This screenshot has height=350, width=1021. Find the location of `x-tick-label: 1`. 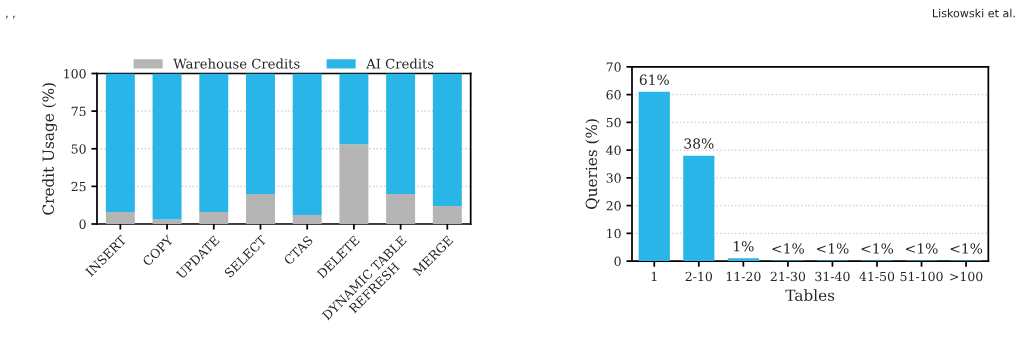

x-tick-label: 1 is located at coordinates (654, 276).